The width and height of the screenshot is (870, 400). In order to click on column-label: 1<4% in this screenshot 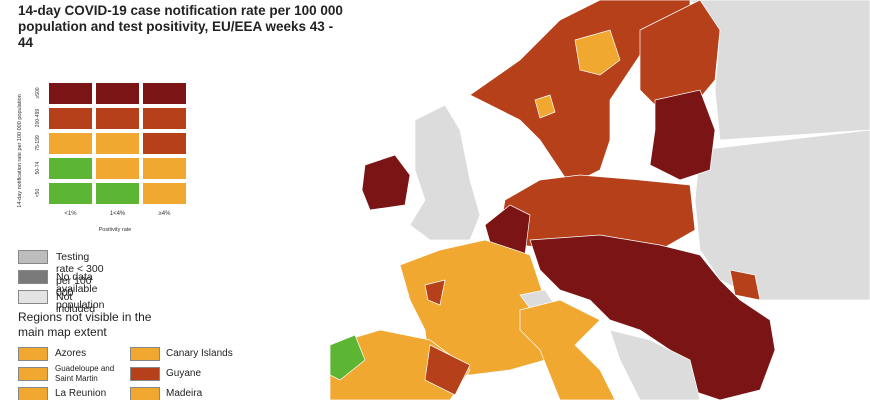, I will do `click(117, 214)`.